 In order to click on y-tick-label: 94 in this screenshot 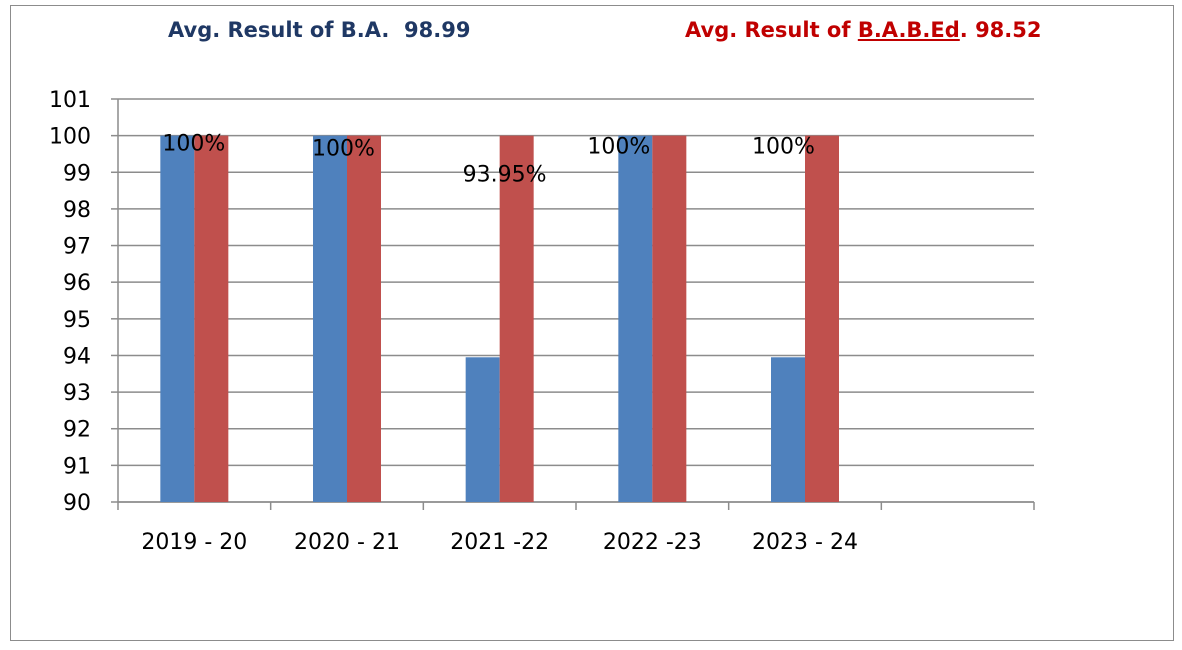, I will do `click(77, 356)`.